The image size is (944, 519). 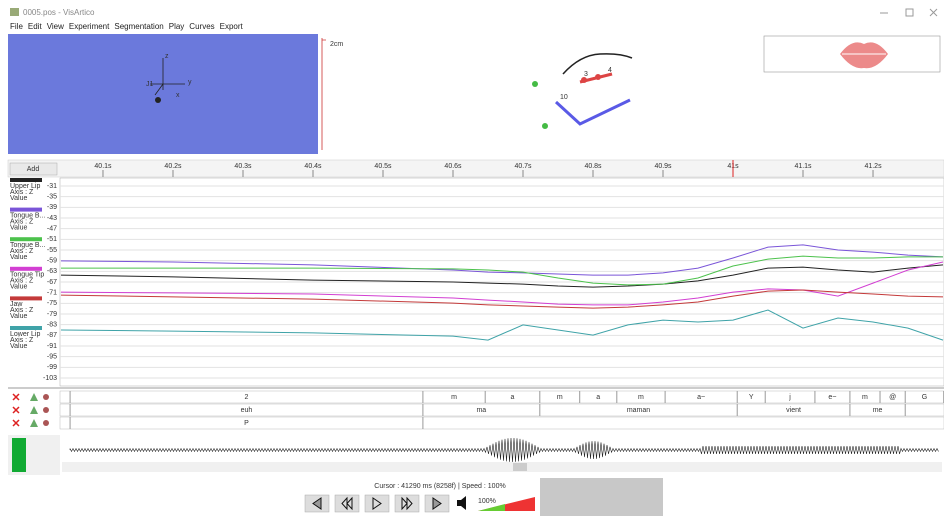 What do you see at coordinates (453, 166) in the screenshot?
I see `x-tick-label: 40.6s` at bounding box center [453, 166].